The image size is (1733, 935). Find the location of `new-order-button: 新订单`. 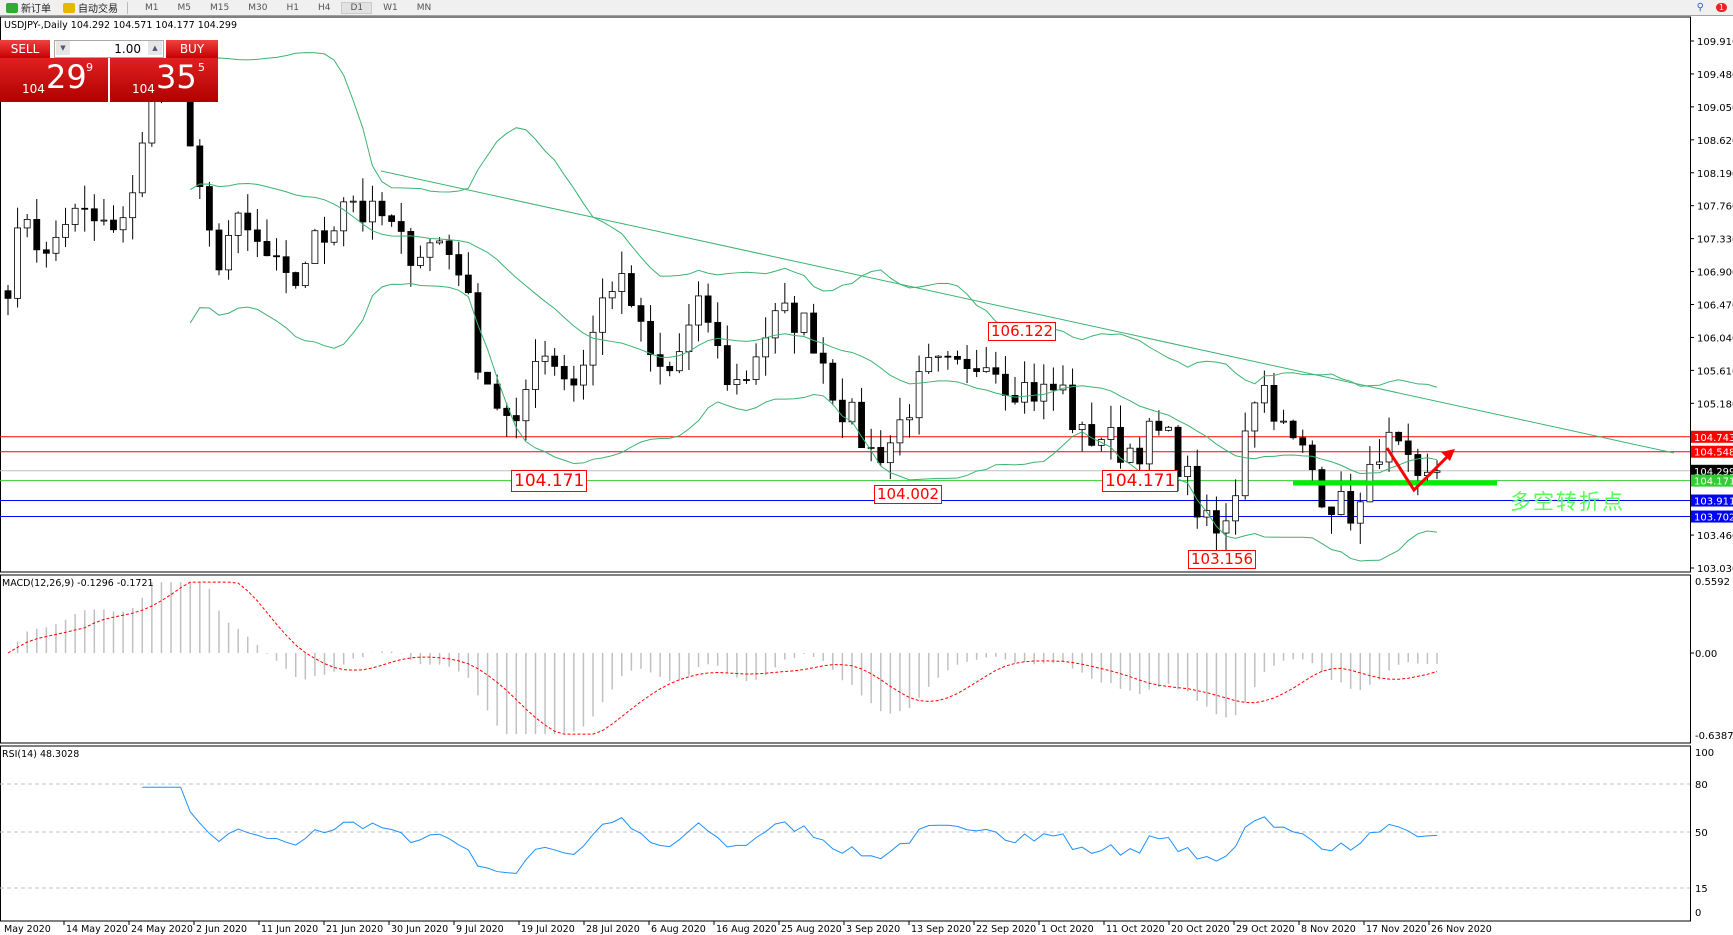

new-order-button: 新订单 is located at coordinates (28, 7).